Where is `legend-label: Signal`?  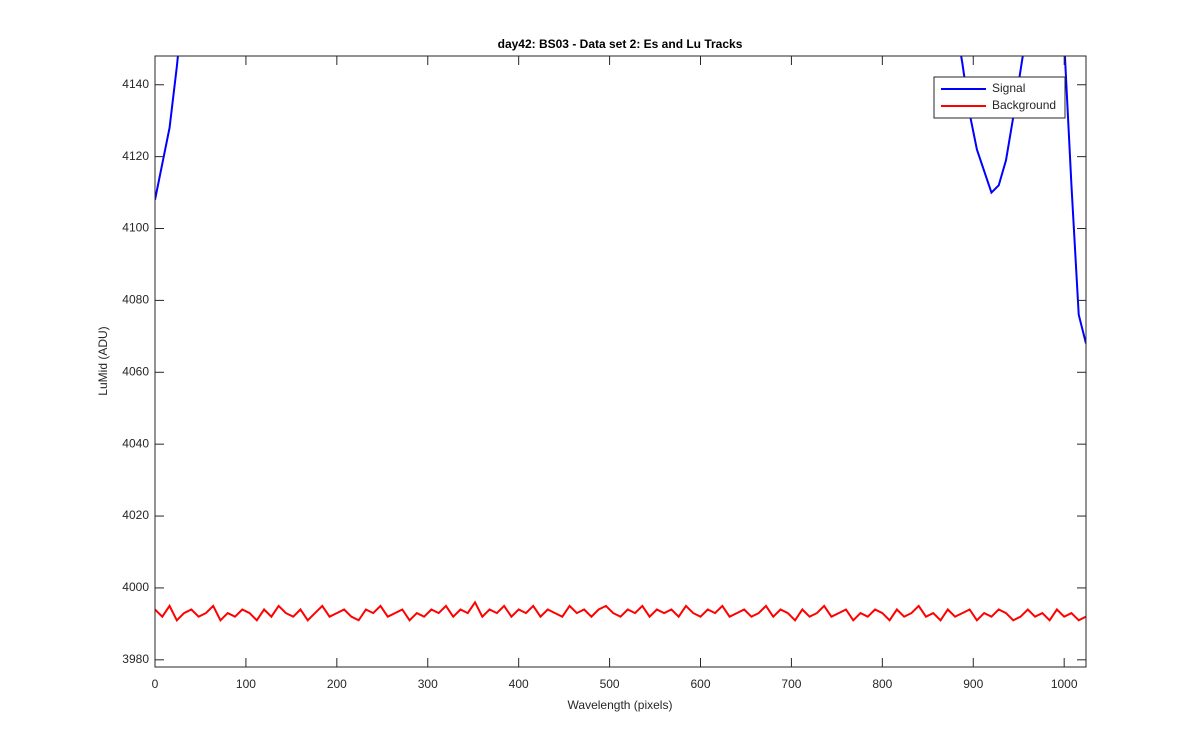 legend-label: Signal is located at coordinates (1008, 88).